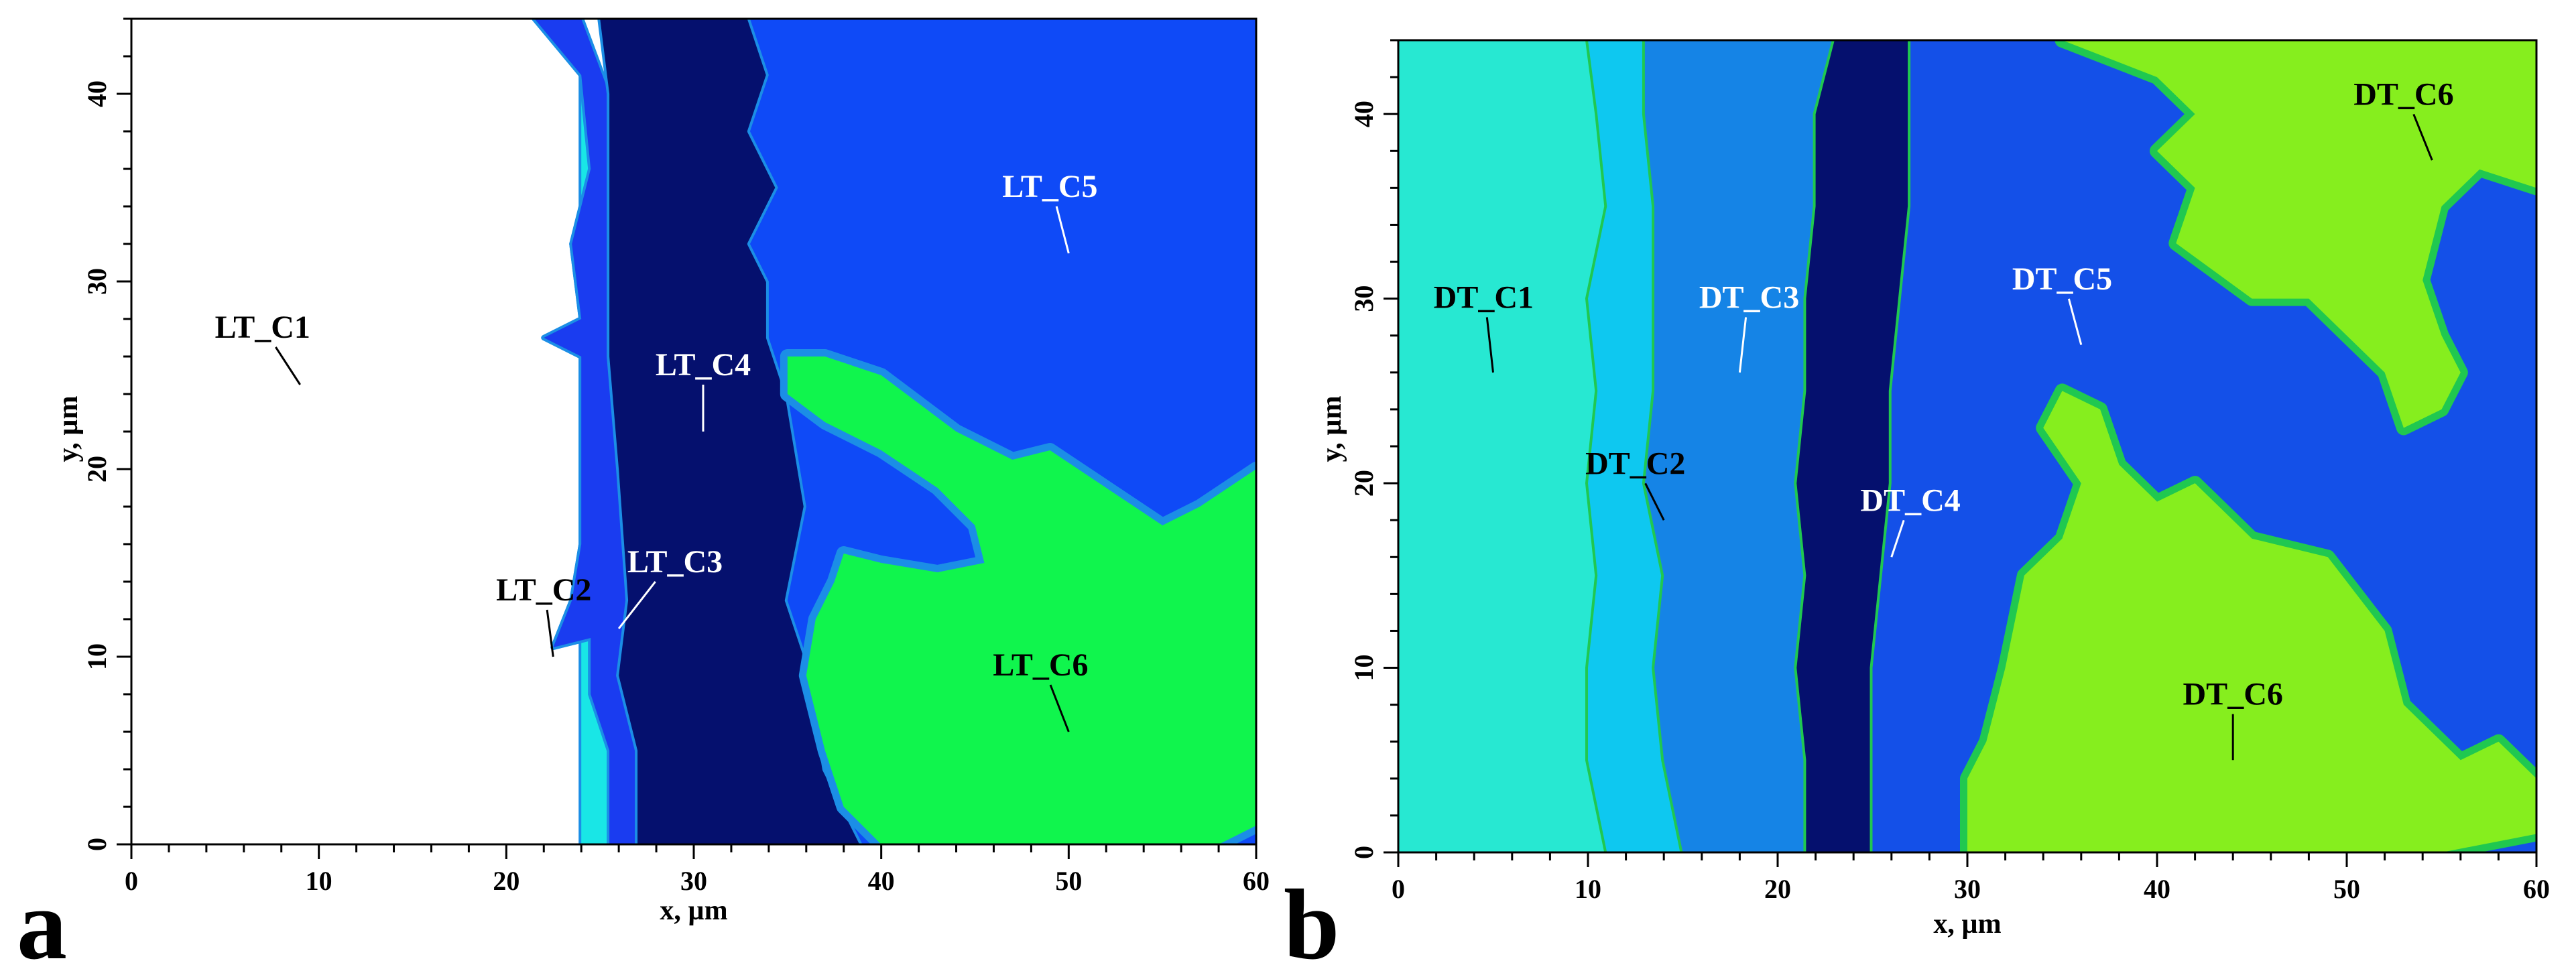 This screenshot has height=971, width=2576. Describe the element at coordinates (1062, 230) in the screenshot. I see `leader-line-lt-c5` at that location.